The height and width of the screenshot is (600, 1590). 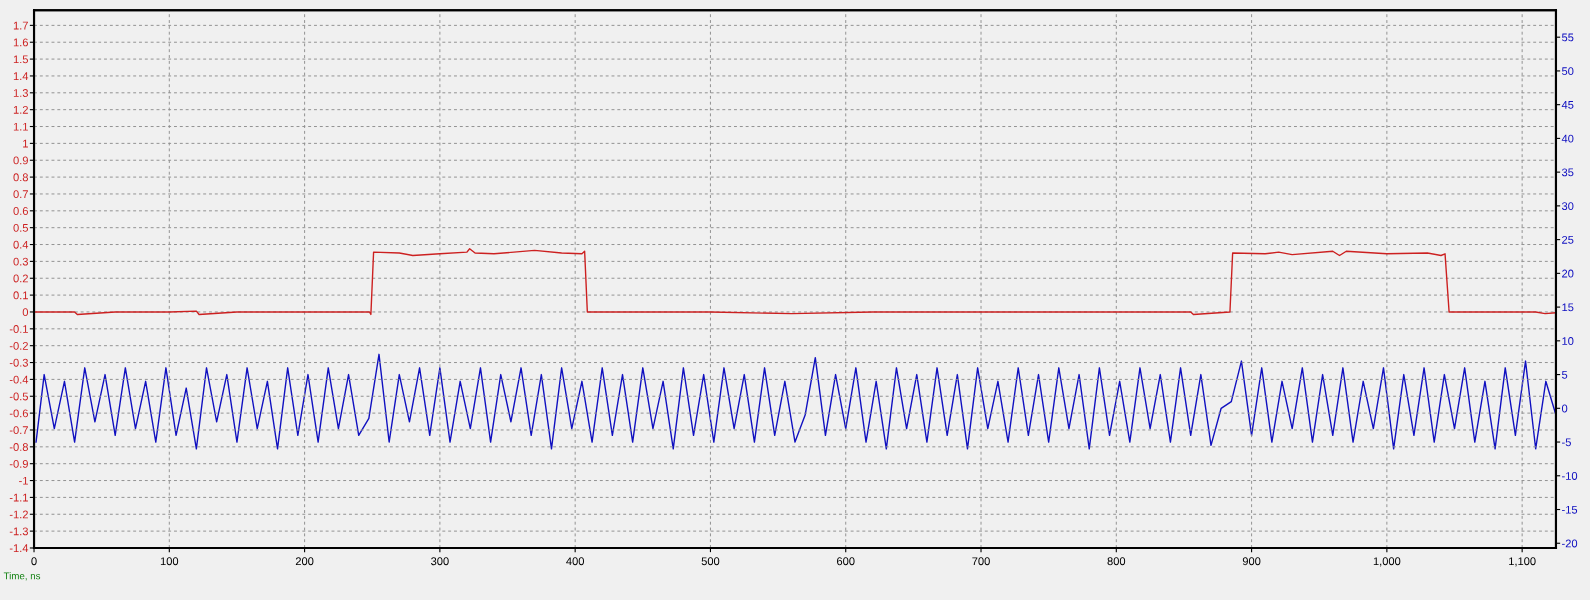 What do you see at coordinates (1567, 138) in the screenshot?
I see `y2-tick-label: 40` at bounding box center [1567, 138].